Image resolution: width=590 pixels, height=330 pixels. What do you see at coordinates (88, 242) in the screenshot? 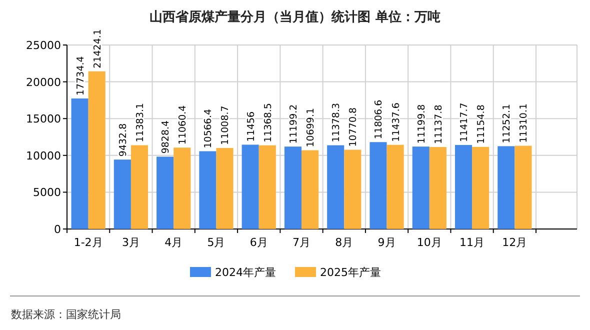
I see `x-tick-label: 1-2月` at bounding box center [88, 242].